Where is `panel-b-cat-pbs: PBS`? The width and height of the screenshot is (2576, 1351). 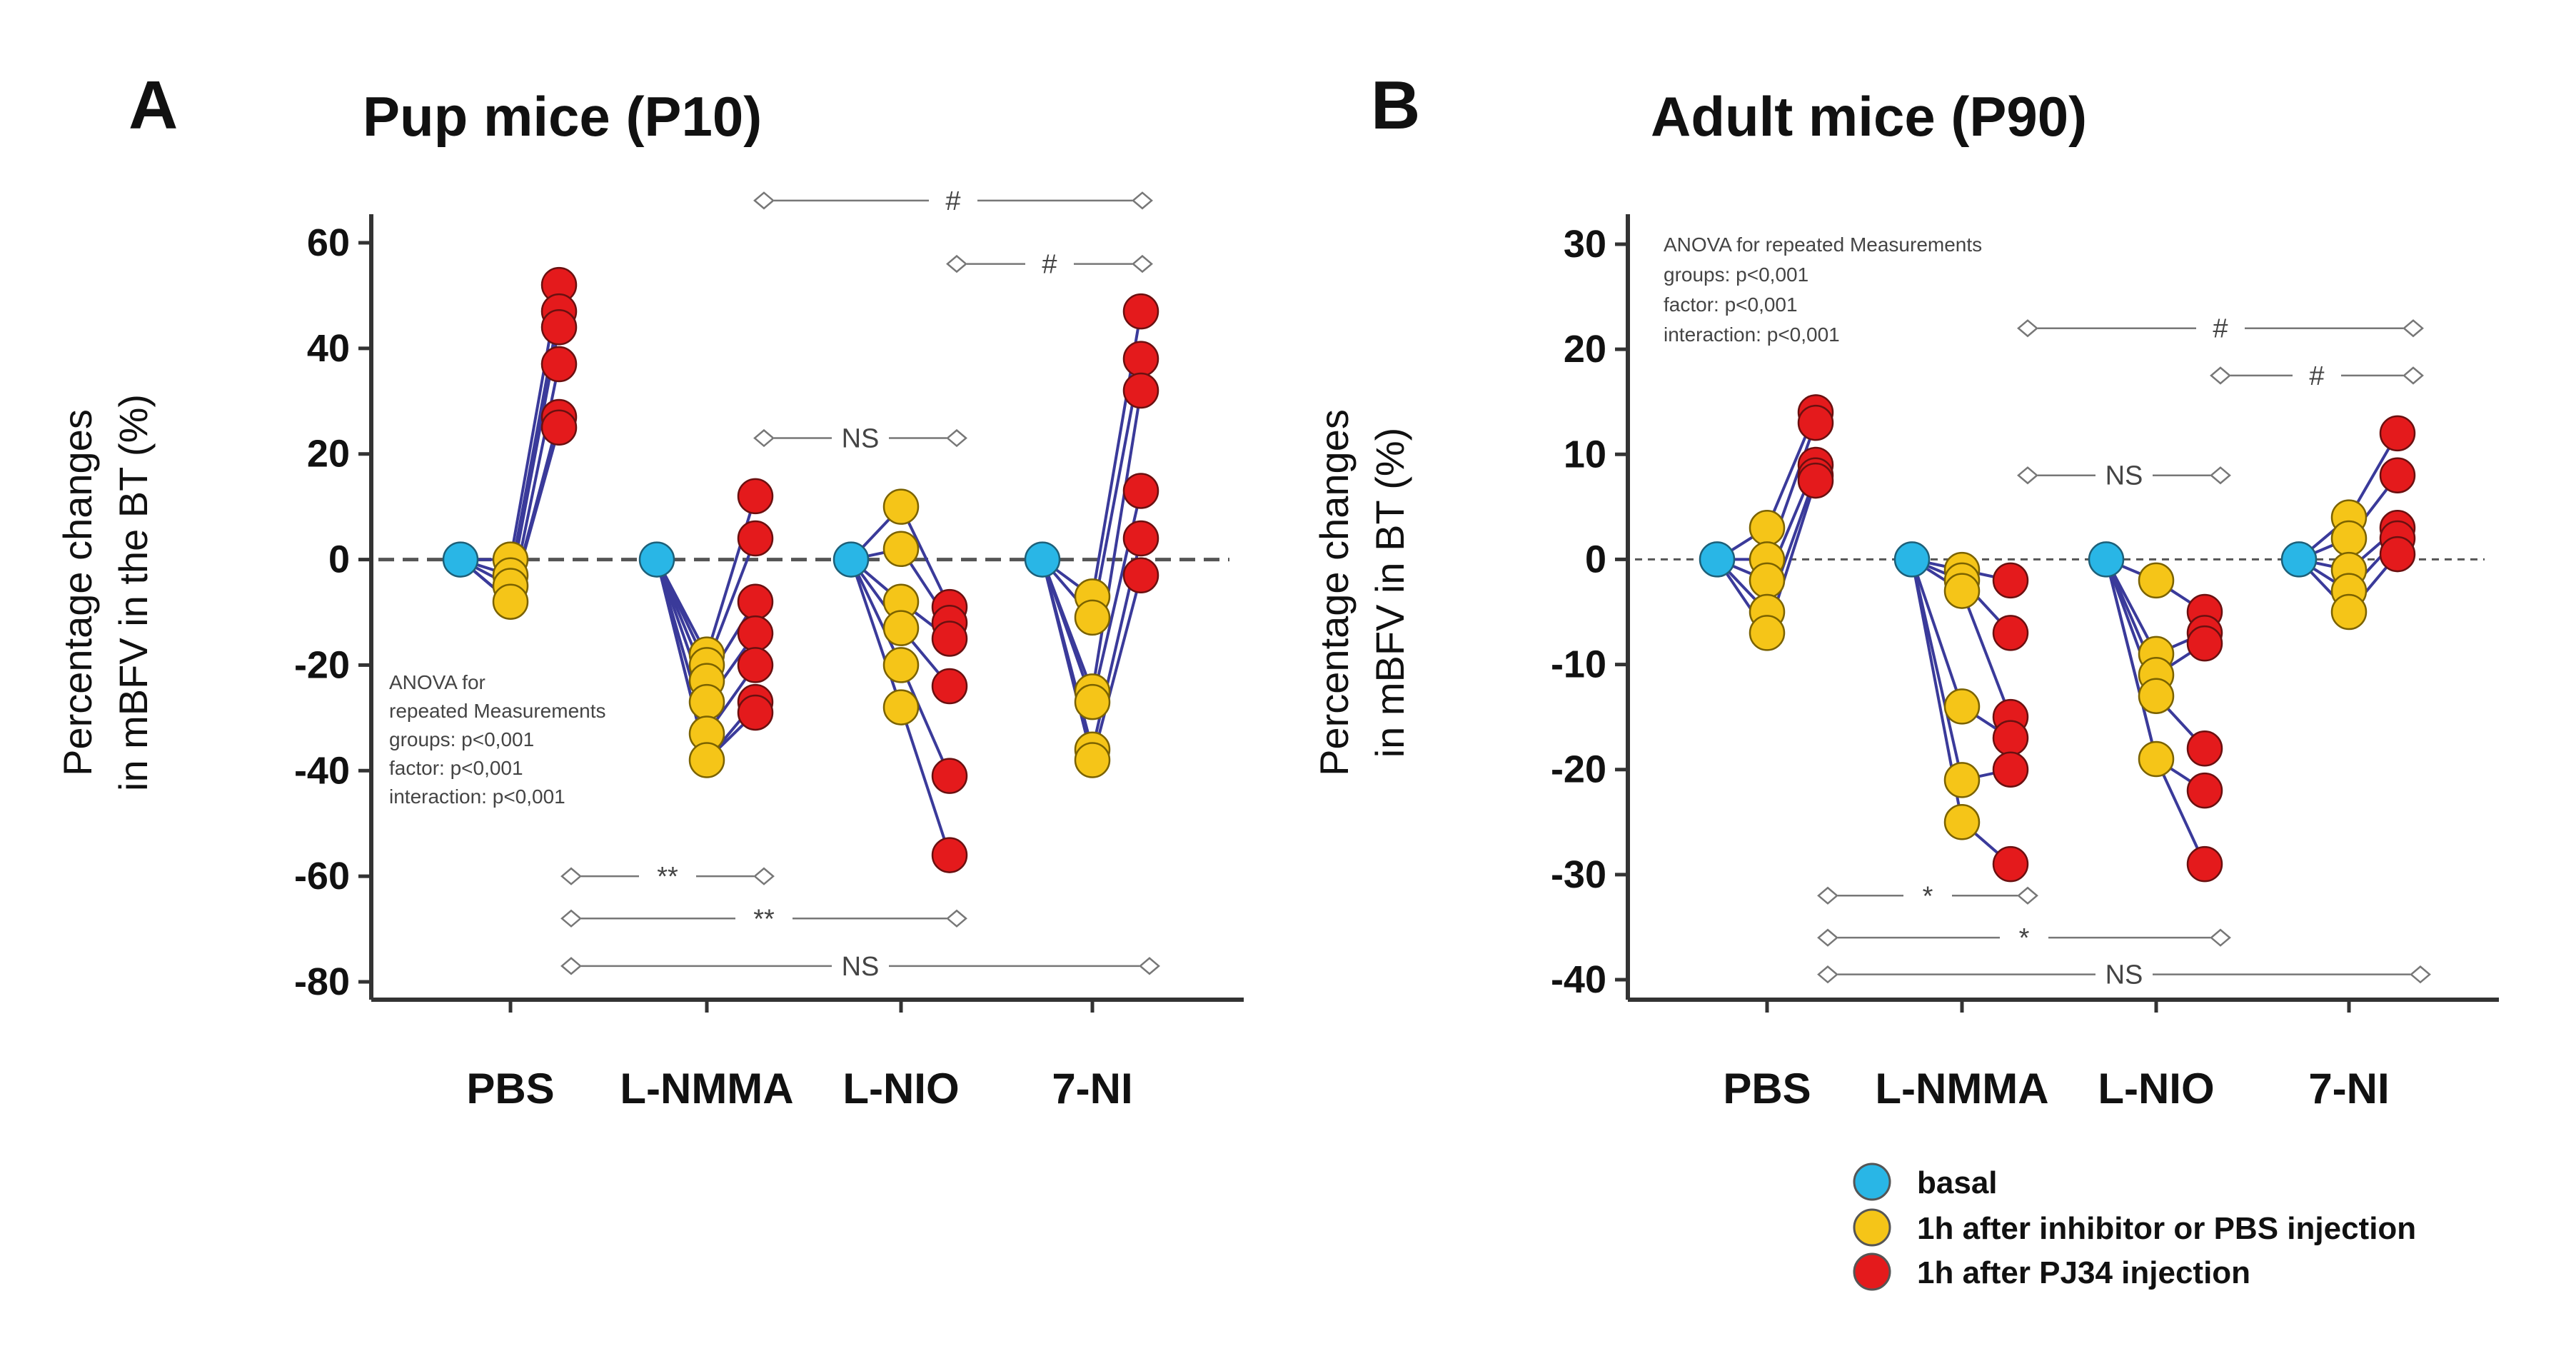 panel-b-cat-pbs: PBS is located at coordinates (1767, 1089).